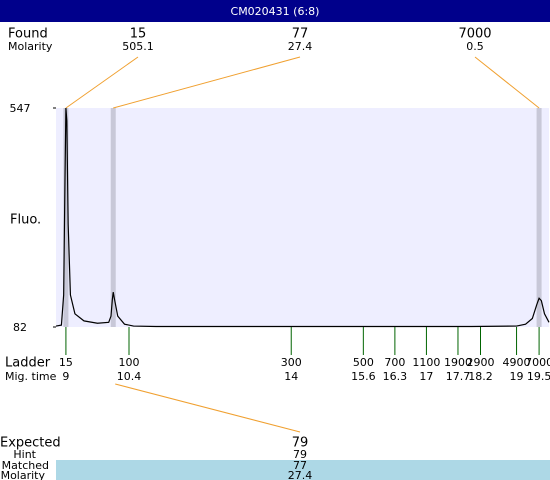 The image size is (550, 480). What do you see at coordinates (65, 376) in the screenshot?
I see `x-tick-label: 9` at bounding box center [65, 376].